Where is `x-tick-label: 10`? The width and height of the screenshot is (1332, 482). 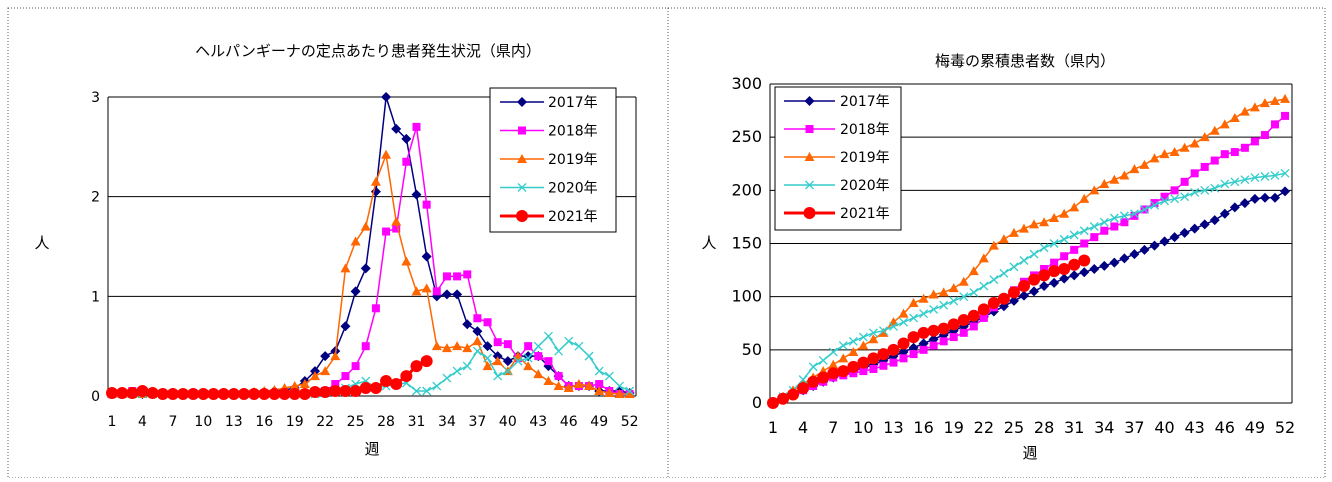 x-tick-label: 10 is located at coordinates (863, 427).